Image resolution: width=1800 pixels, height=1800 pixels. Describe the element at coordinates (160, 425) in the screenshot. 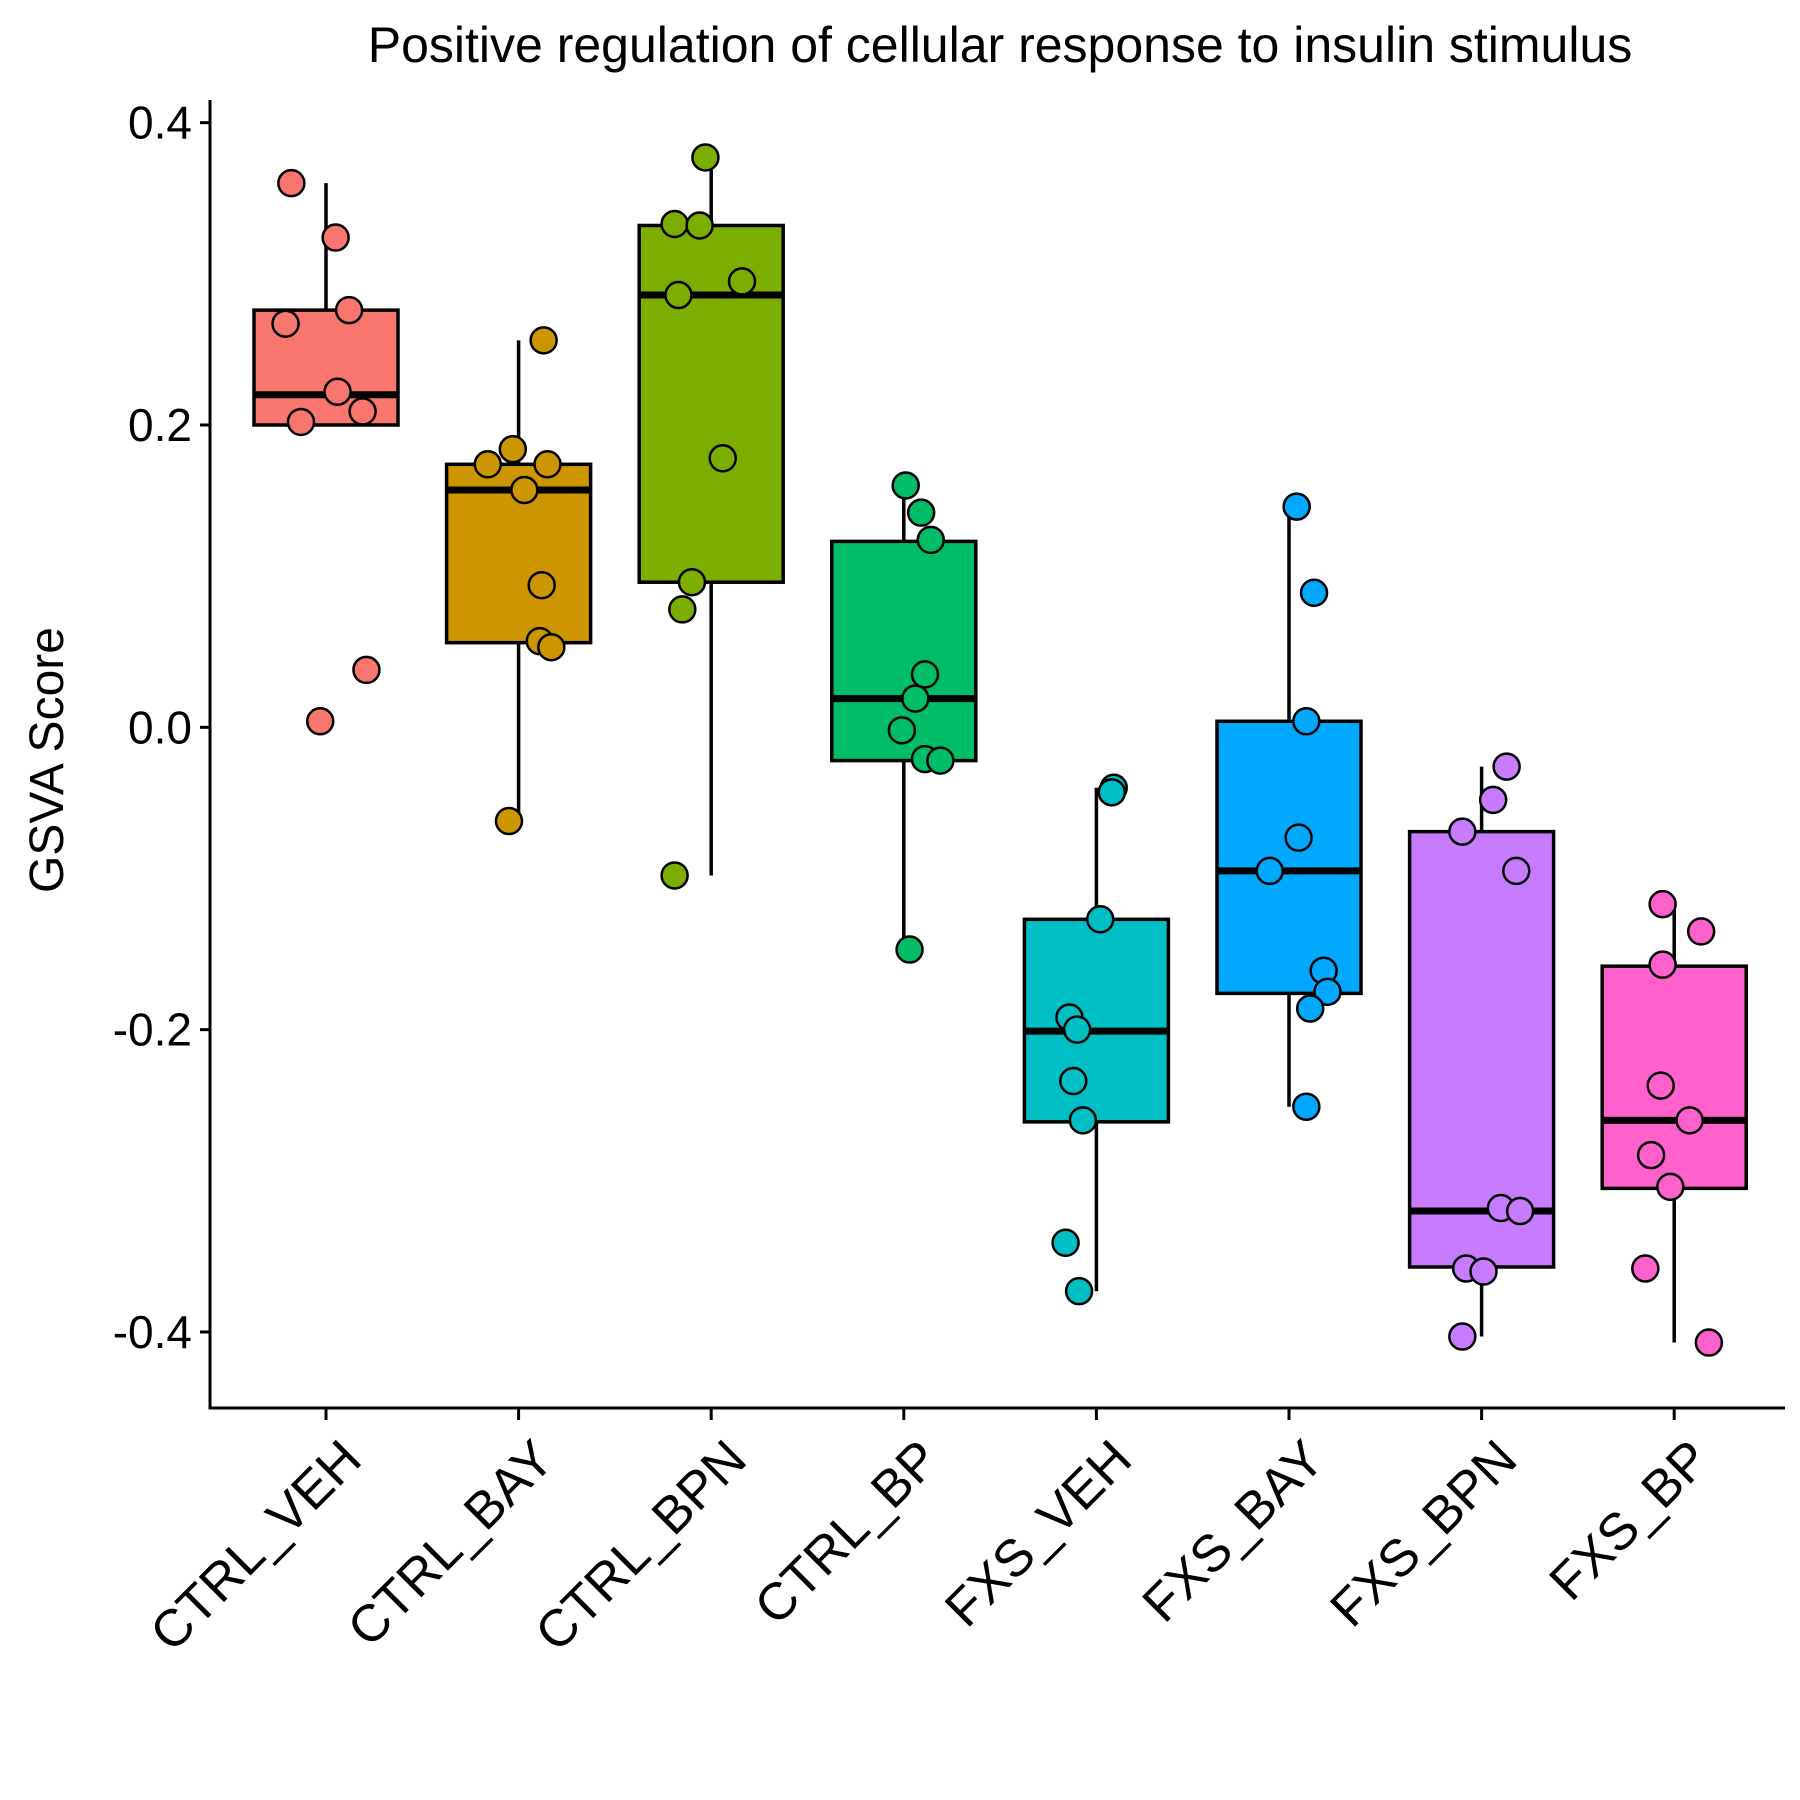

I see `y-tick-label: 0.2` at that location.